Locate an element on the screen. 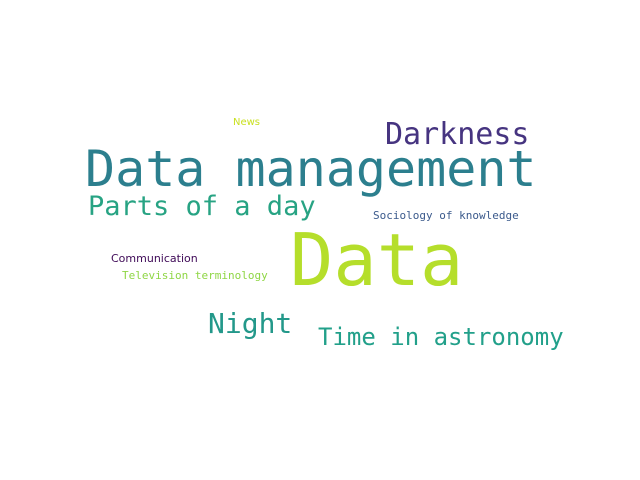 The image size is (640, 480). word-television-terminology: Television terminology is located at coordinates (195, 275).